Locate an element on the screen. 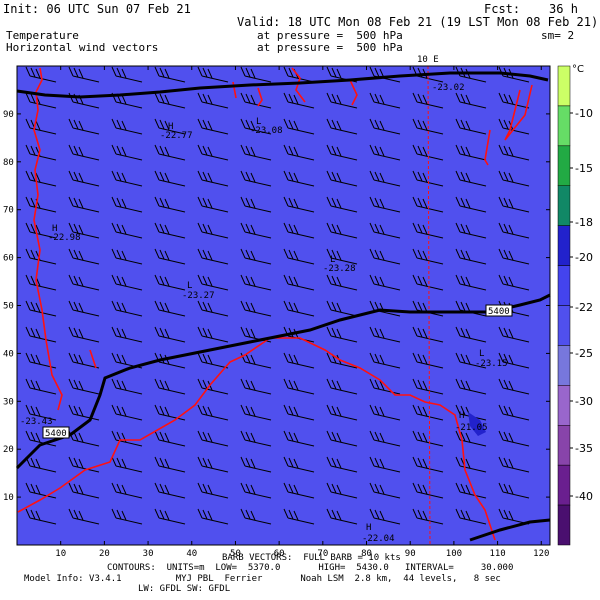 Image resolution: width=600 pixels, height=600 pixels. colorbar-label: -25 is located at coordinates (584, 353).